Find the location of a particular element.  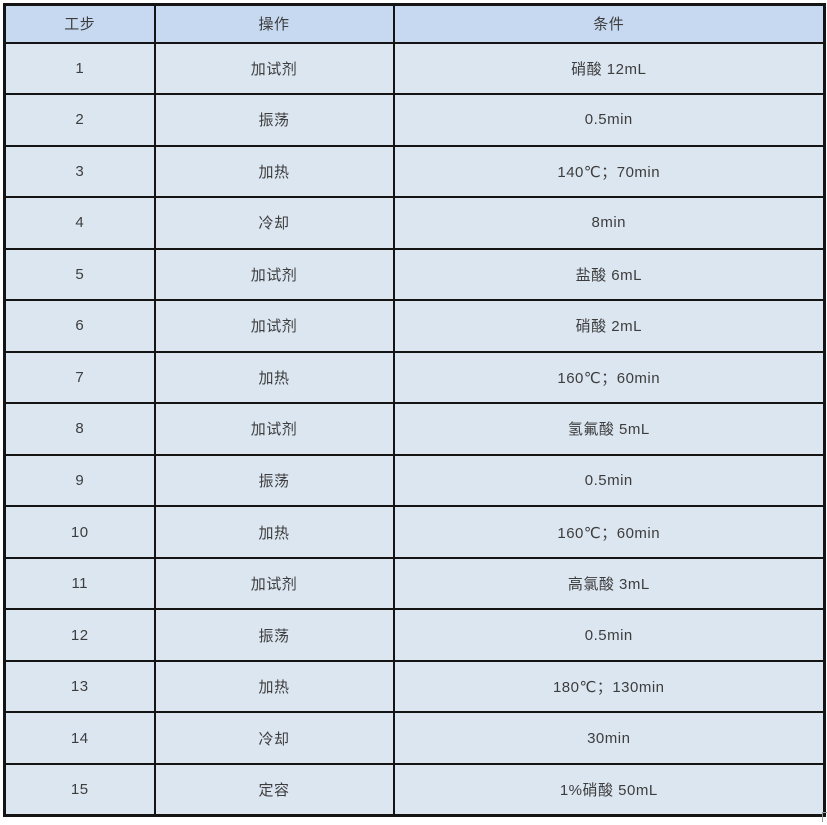

column-header-condition: 条件 is located at coordinates (609, 23).